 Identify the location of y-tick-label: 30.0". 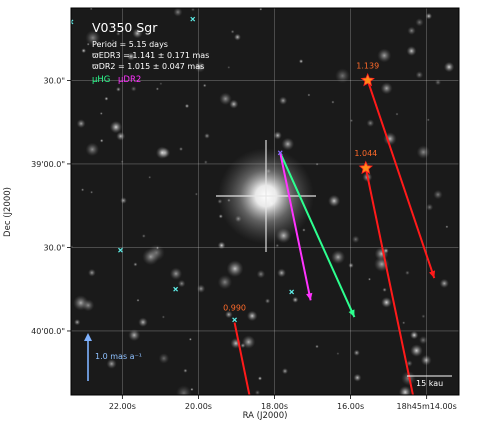
(55, 247).